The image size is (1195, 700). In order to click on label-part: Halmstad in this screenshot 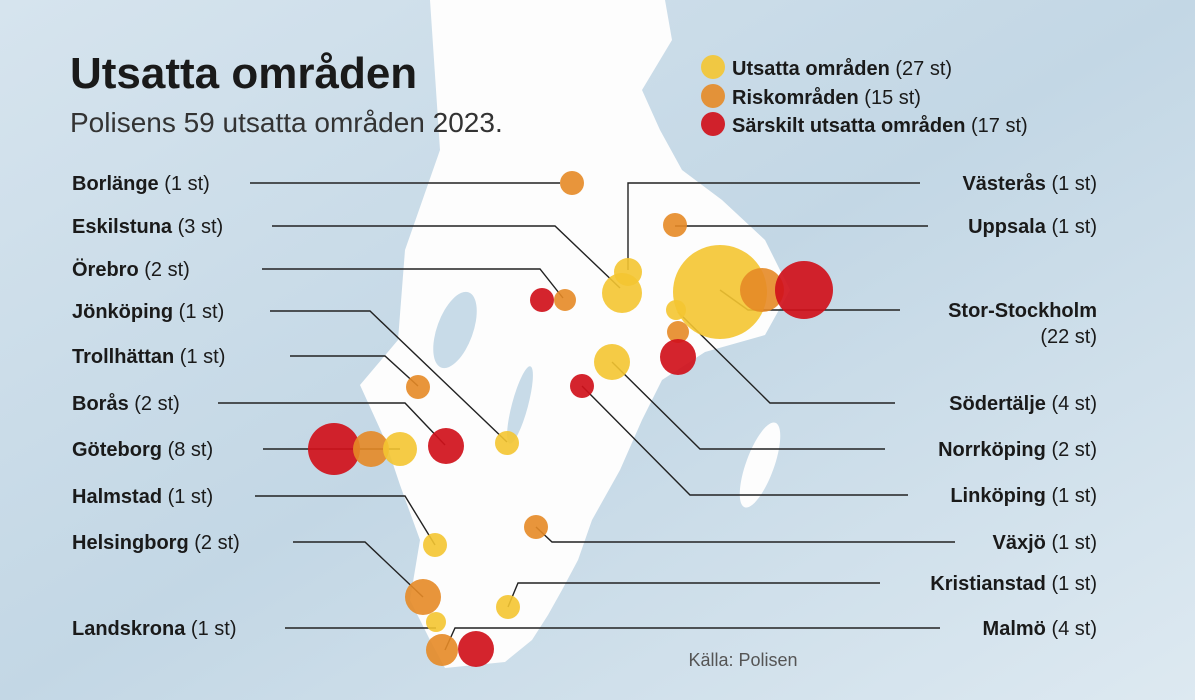, I will do `click(117, 497)`.